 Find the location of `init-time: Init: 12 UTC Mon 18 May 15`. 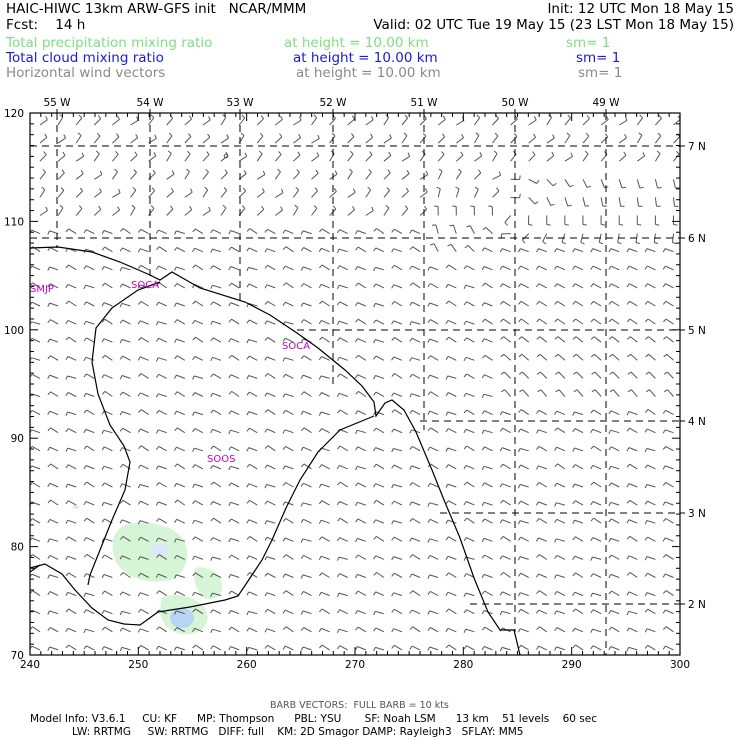

init-time: Init: 12 UTC Mon 18 May 15 is located at coordinates (640, 9).